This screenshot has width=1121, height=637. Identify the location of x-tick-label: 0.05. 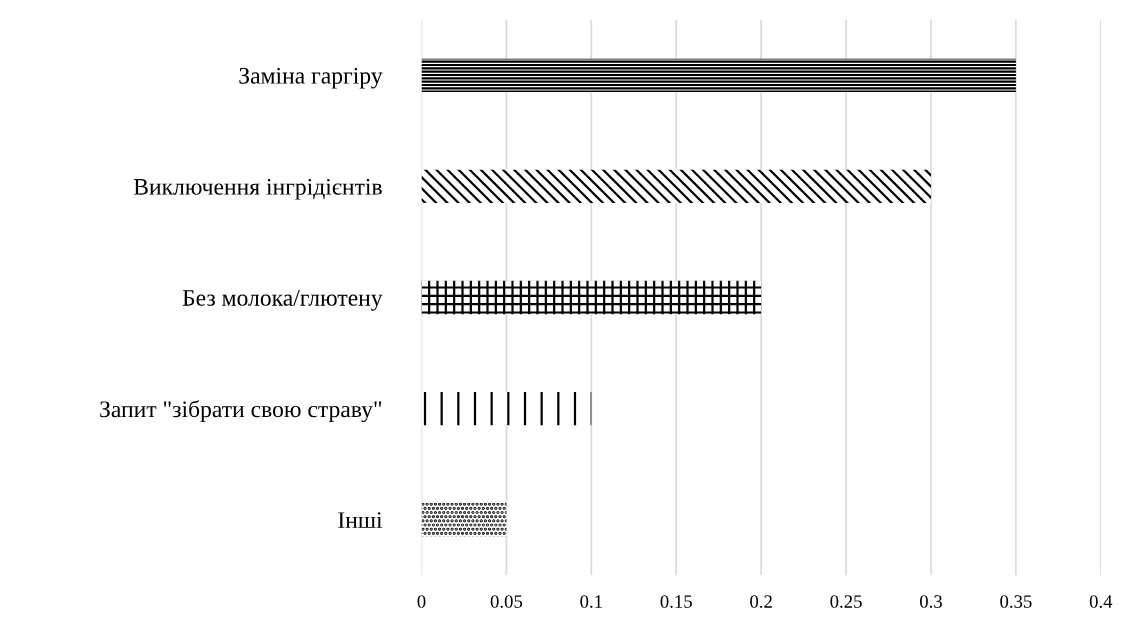
(506, 601).